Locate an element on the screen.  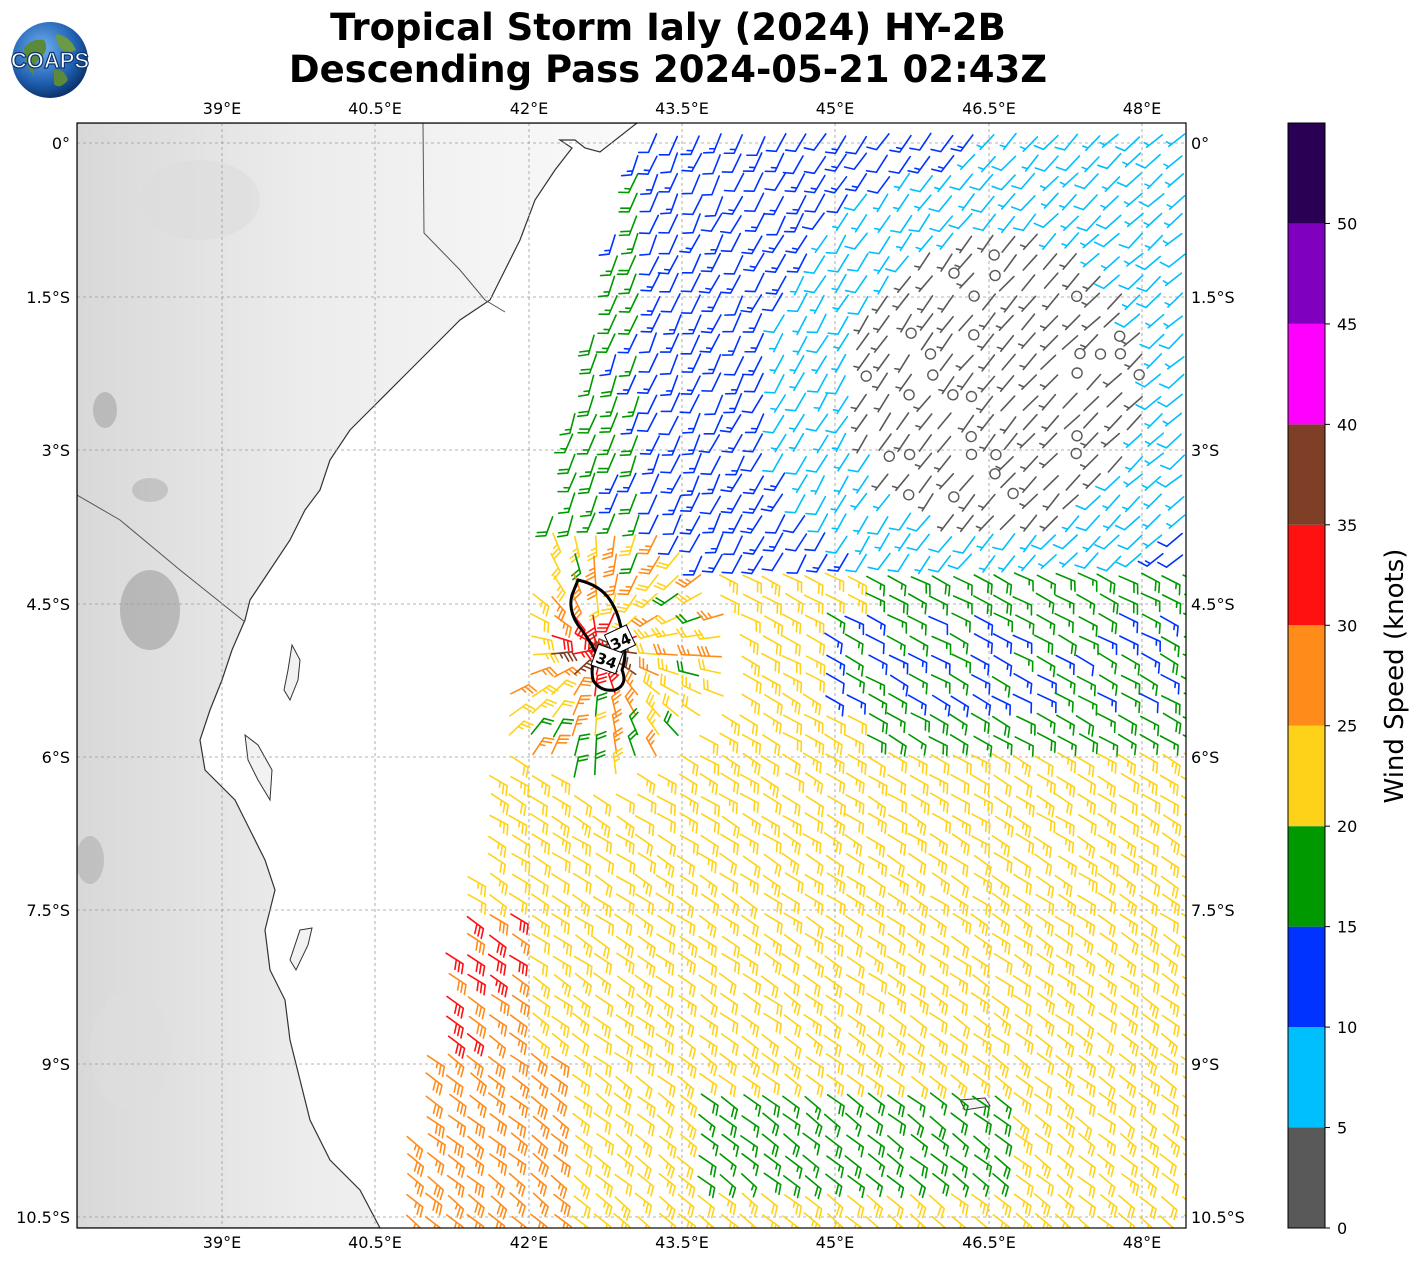
lon-labels-top: 39°E 40.5°E 42°E 43.5°E 45°E 46.5°E 48°E is located at coordinates (682, 108).